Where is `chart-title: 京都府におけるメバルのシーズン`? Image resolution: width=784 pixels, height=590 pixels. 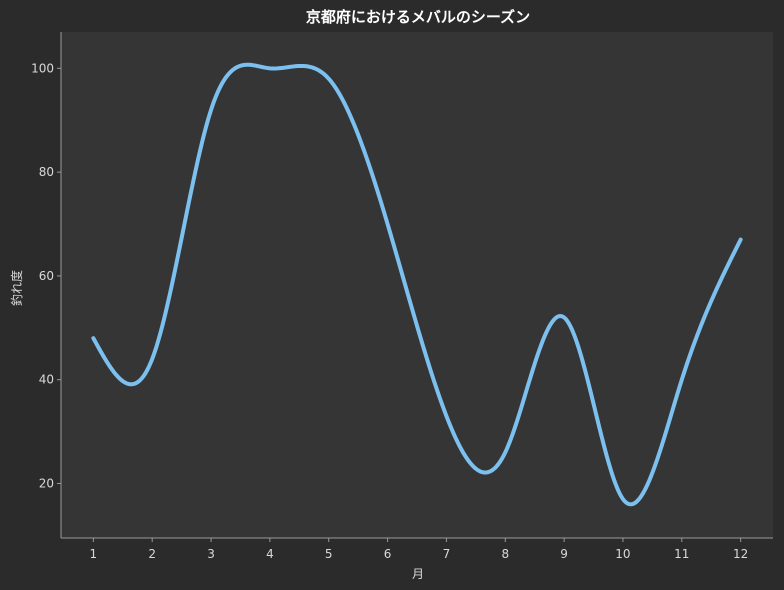 chart-title: 京都府におけるメバルのシーズン is located at coordinates (418, 17).